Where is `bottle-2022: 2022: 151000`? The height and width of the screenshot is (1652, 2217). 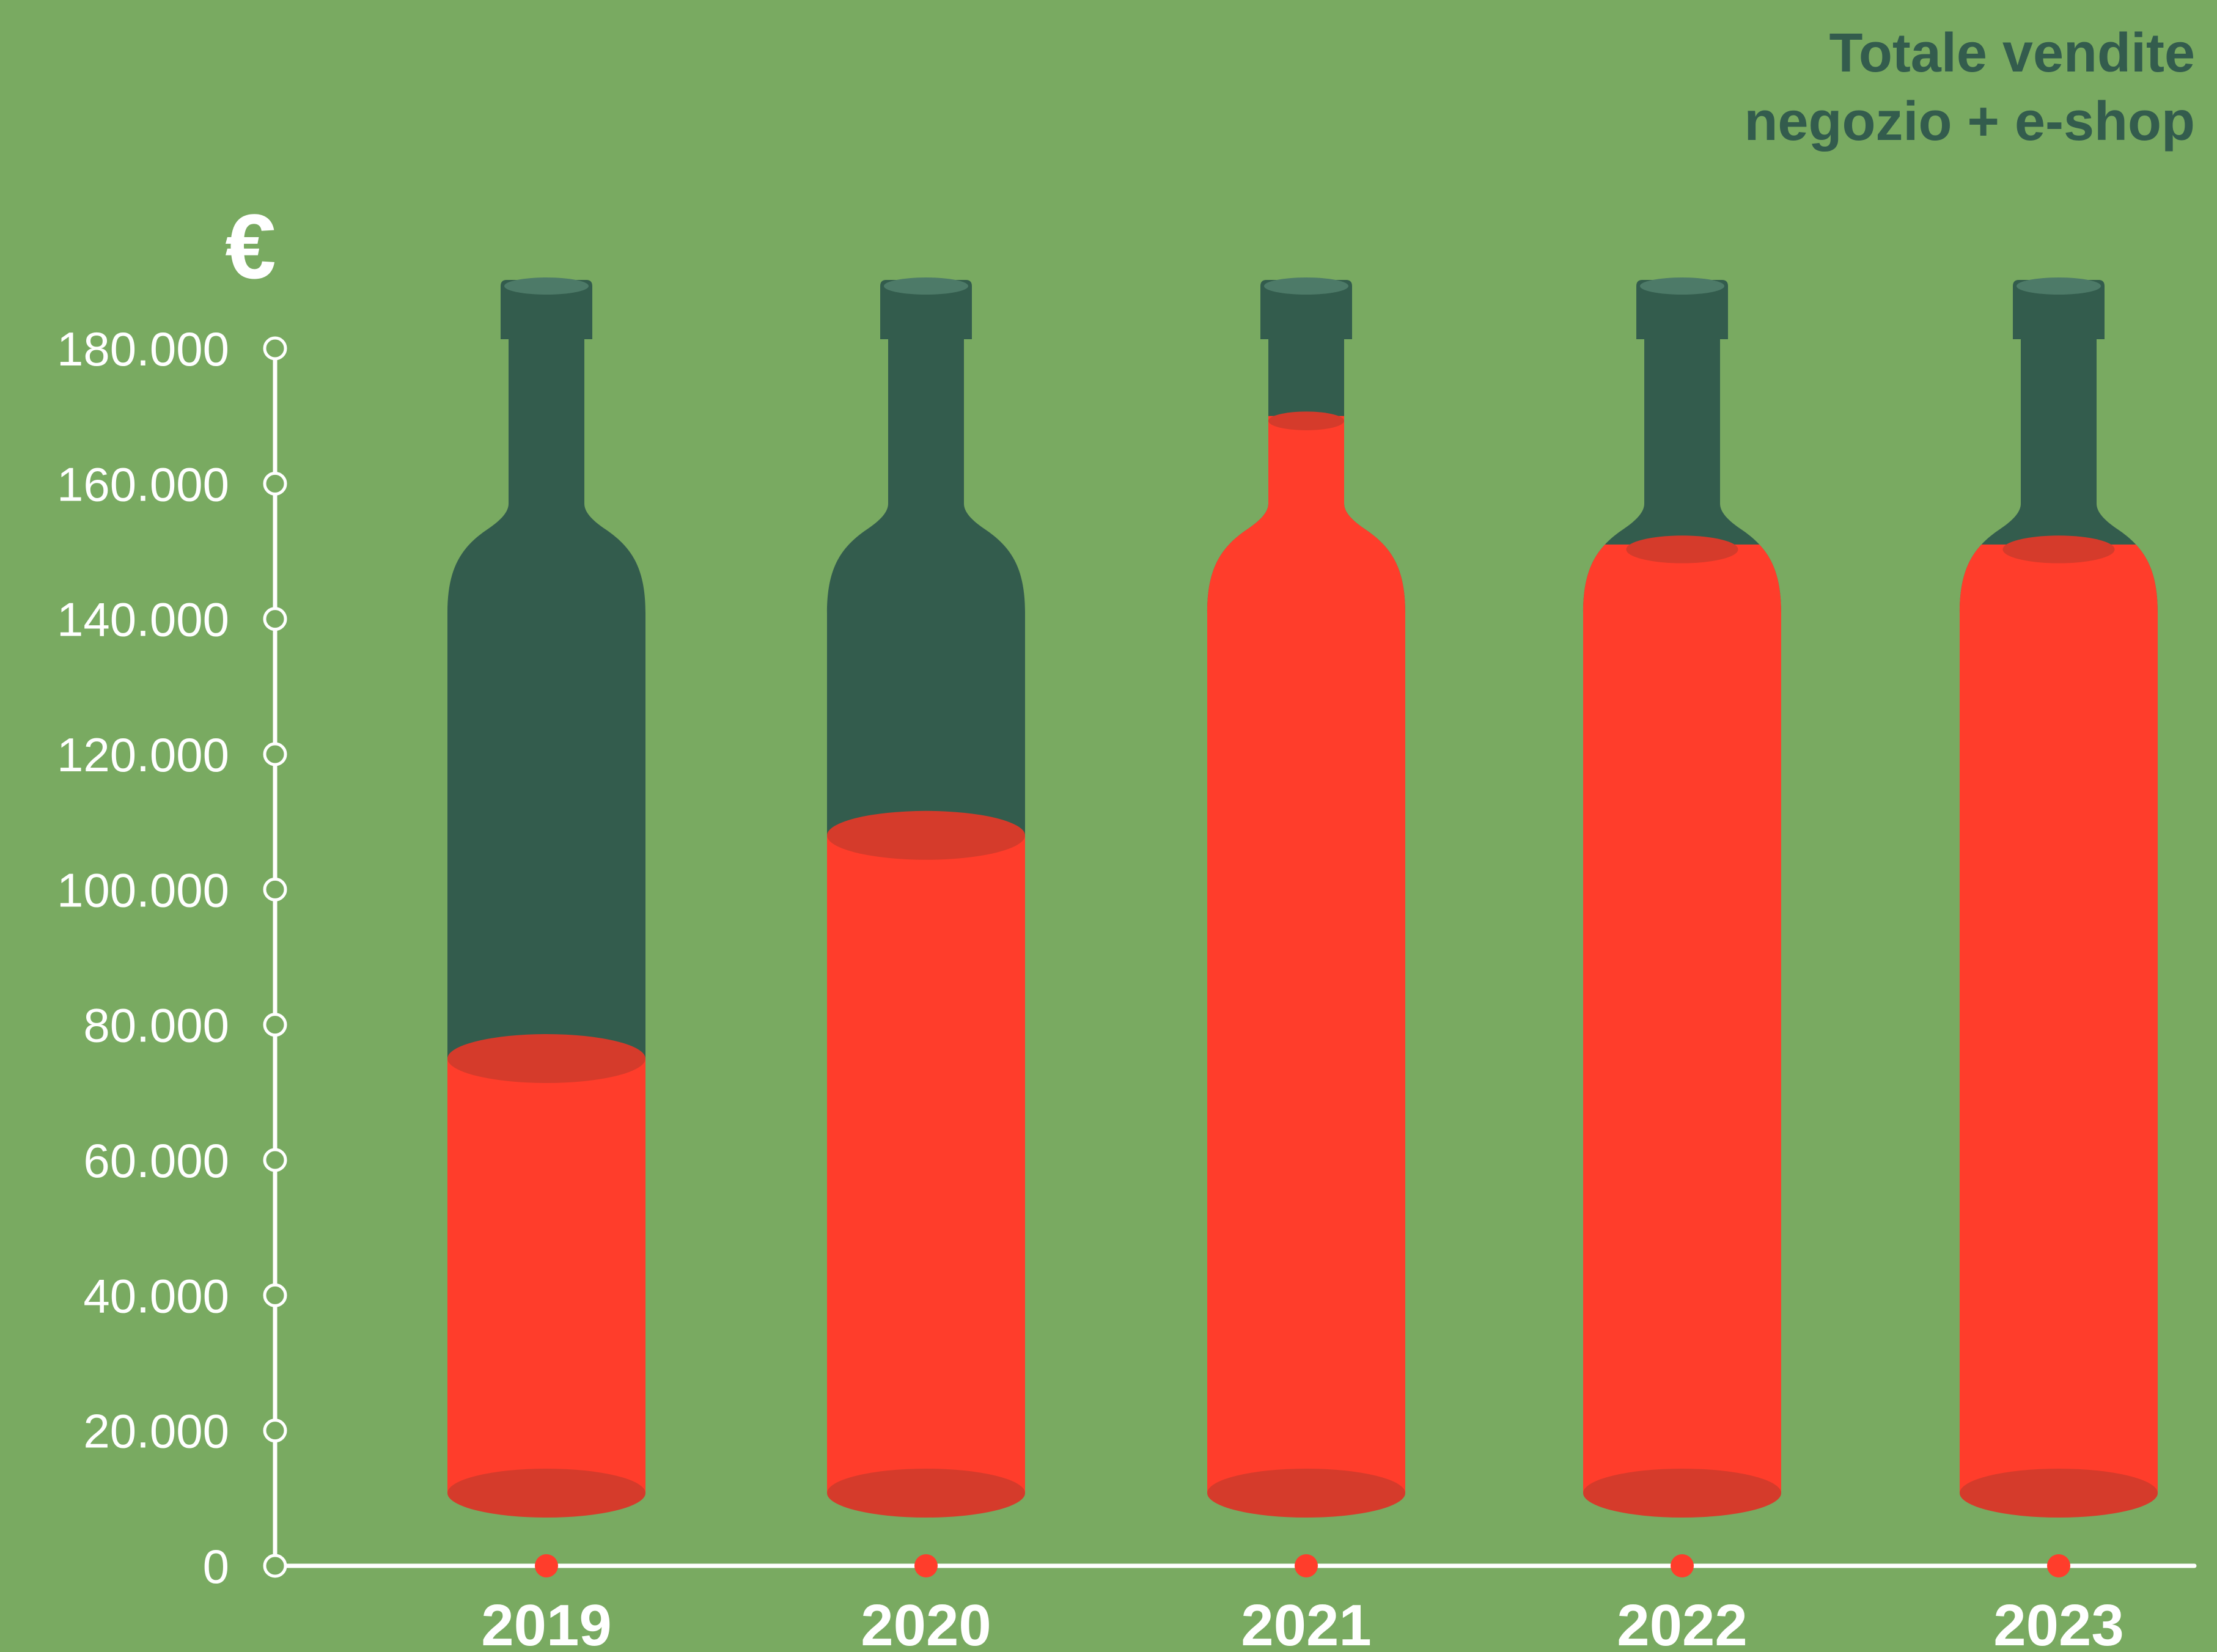
bottle-2022: 2022: 151000 is located at coordinates (1682, 897).